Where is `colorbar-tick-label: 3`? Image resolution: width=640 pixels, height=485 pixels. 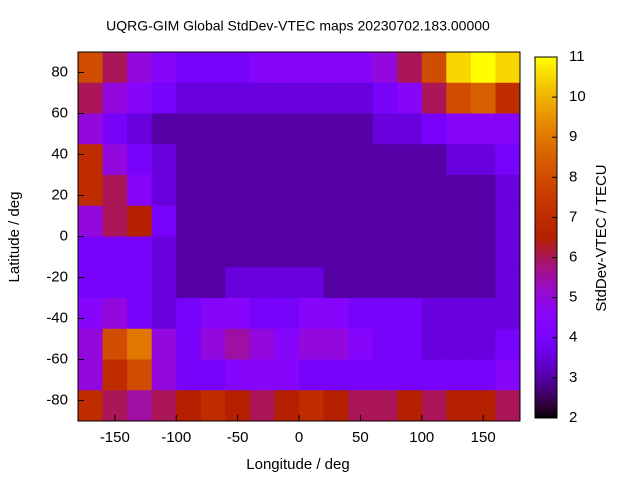 colorbar-tick-label: 3 is located at coordinates (573, 377).